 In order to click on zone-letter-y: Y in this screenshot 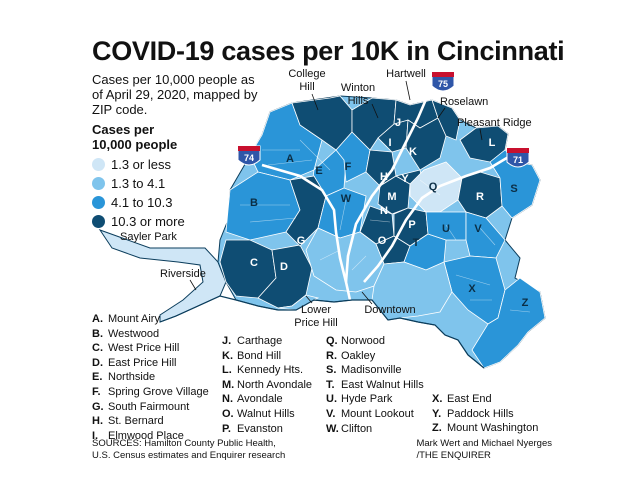, I will do `click(405, 179)`.